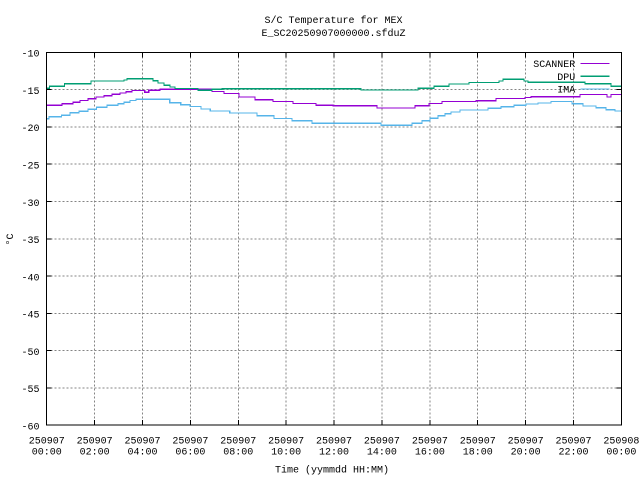 This screenshot has width=640, height=480. Describe the element at coordinates (30, 129) in the screenshot. I see `svg-text: -20` at that location.